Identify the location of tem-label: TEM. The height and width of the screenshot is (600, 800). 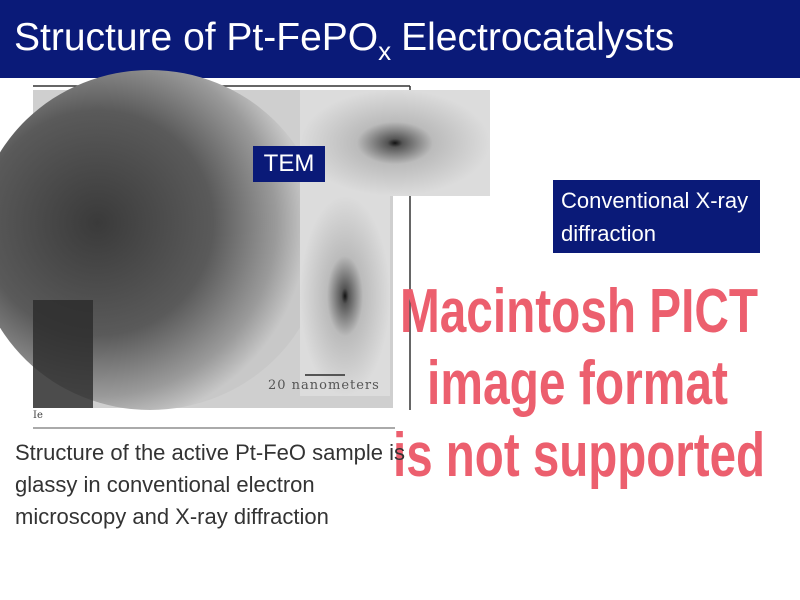
(289, 164).